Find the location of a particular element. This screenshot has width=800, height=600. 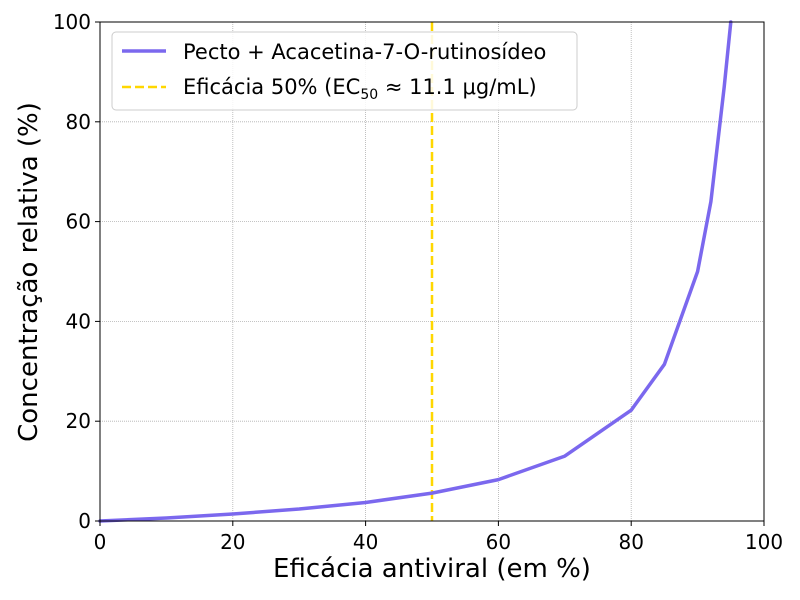

legend-box is located at coordinates (344, 71).